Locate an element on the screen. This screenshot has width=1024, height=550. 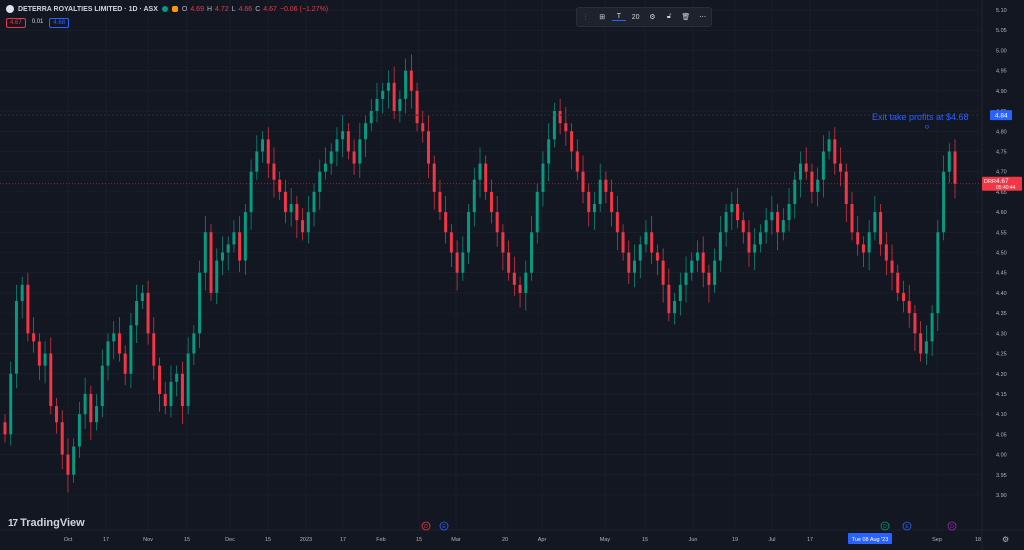
lock-icon: 🔓︎ is located at coordinates (669, 16).